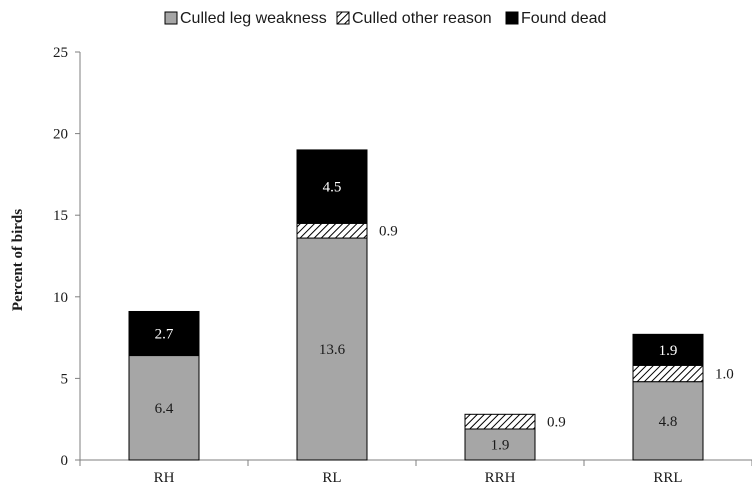 The height and width of the screenshot is (486, 752). I want to click on y-tick-label: 10, so click(60, 298).